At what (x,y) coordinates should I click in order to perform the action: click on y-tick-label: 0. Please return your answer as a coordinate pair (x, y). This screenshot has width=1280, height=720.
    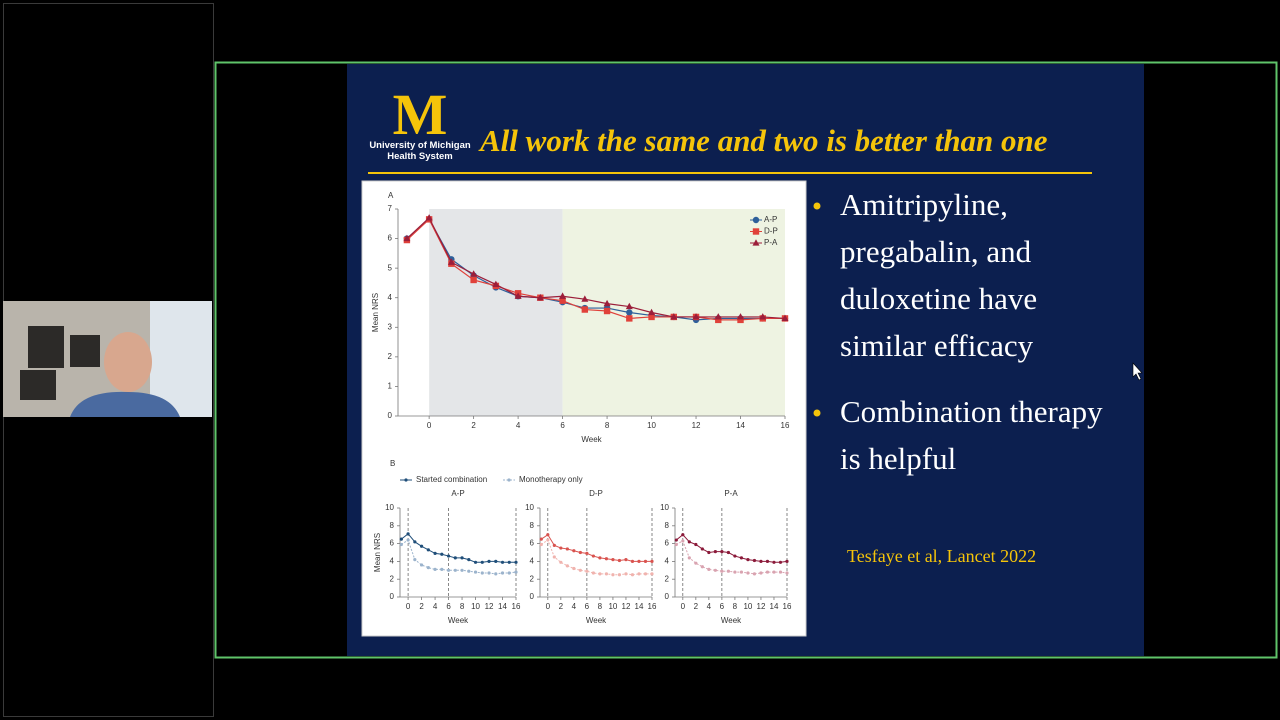
    Looking at the image, I should click on (667, 596).